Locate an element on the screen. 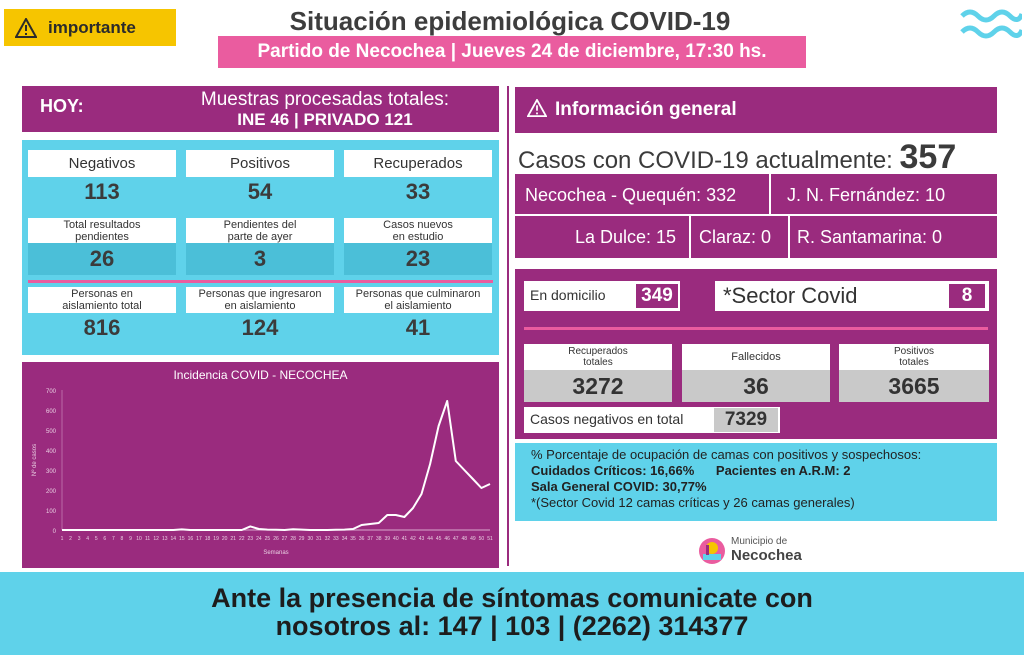 This screenshot has height=655, width=1024. info-general-title: Información general is located at coordinates (646, 109).